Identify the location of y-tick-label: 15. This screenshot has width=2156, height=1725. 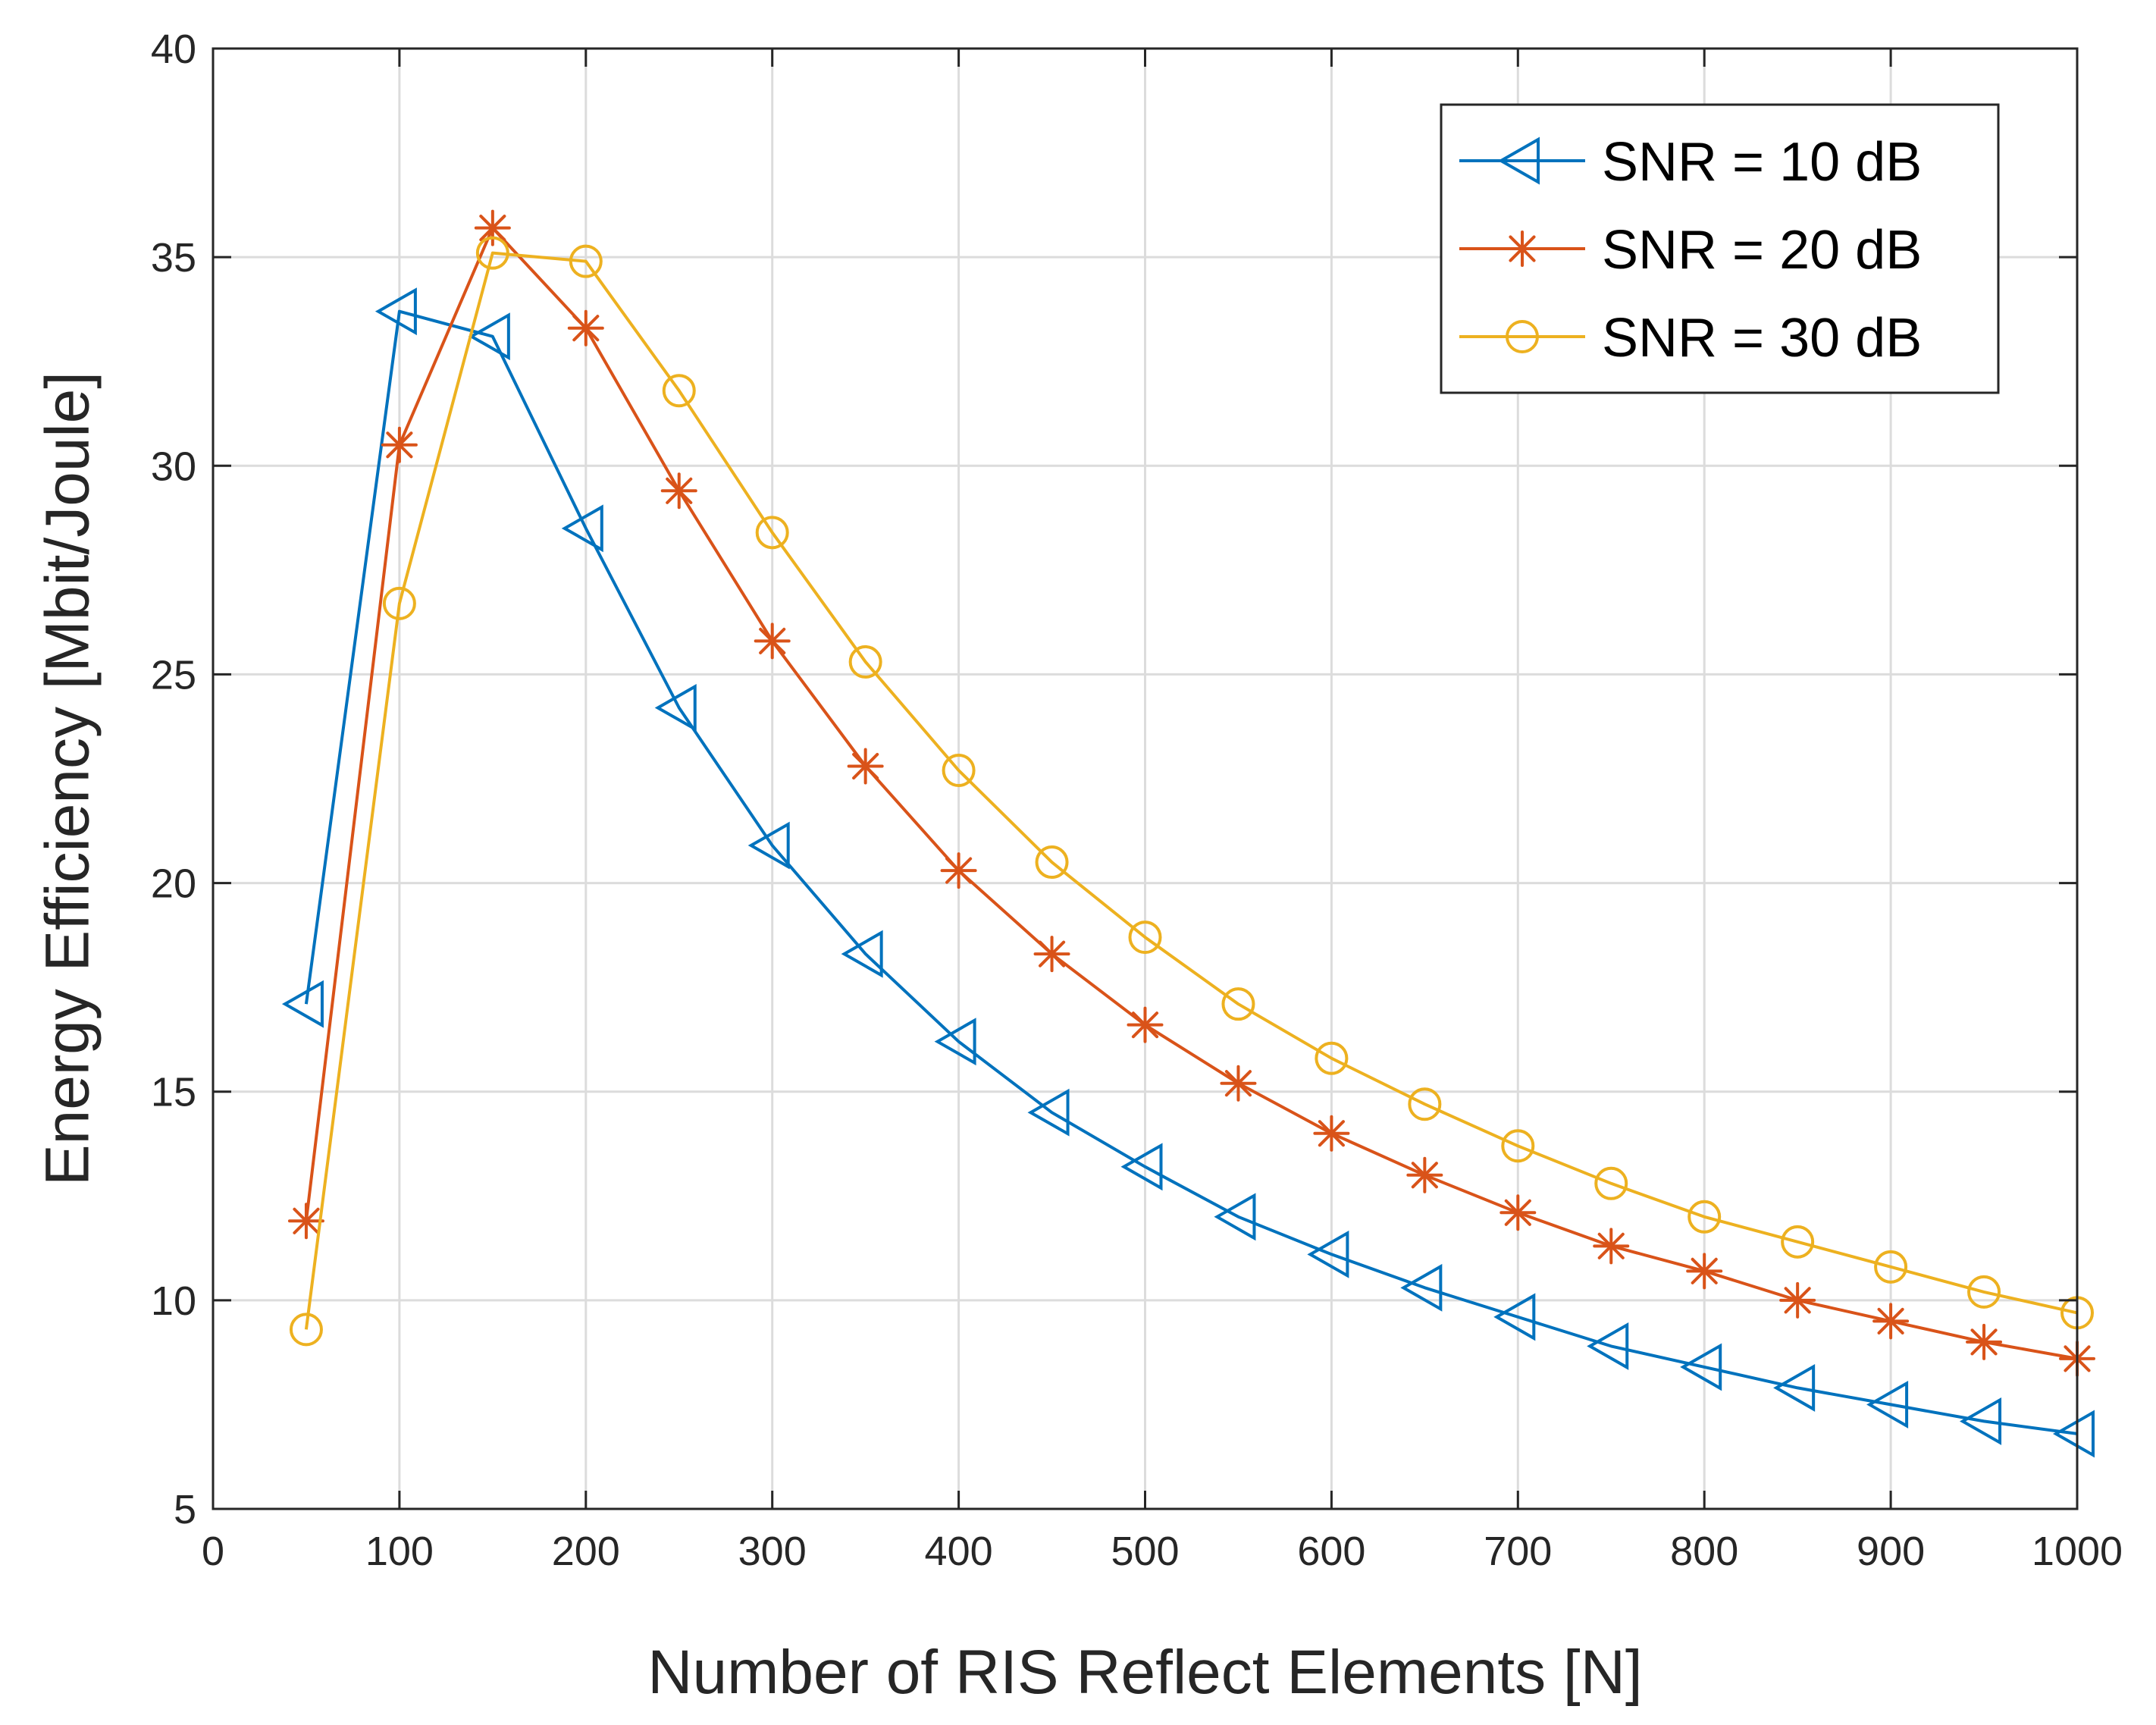
(173, 1092).